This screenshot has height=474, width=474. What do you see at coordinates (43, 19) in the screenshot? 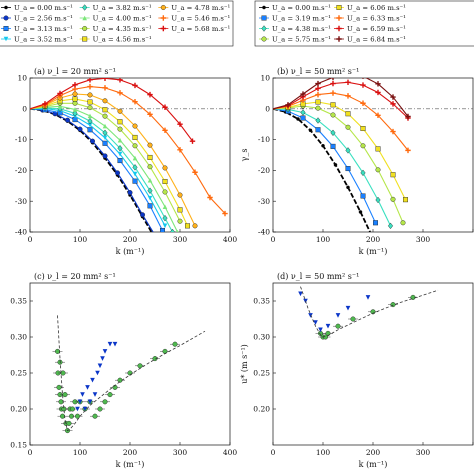
I see `legend-label: U_a = 2.56 m.s⁻¹` at bounding box center [43, 19].